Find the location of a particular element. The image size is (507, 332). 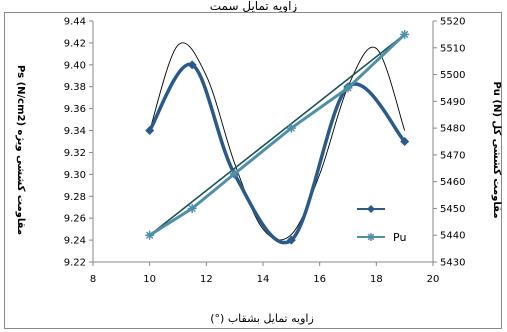

y-left-tick-label: 9.32 is located at coordinates (75, 153).